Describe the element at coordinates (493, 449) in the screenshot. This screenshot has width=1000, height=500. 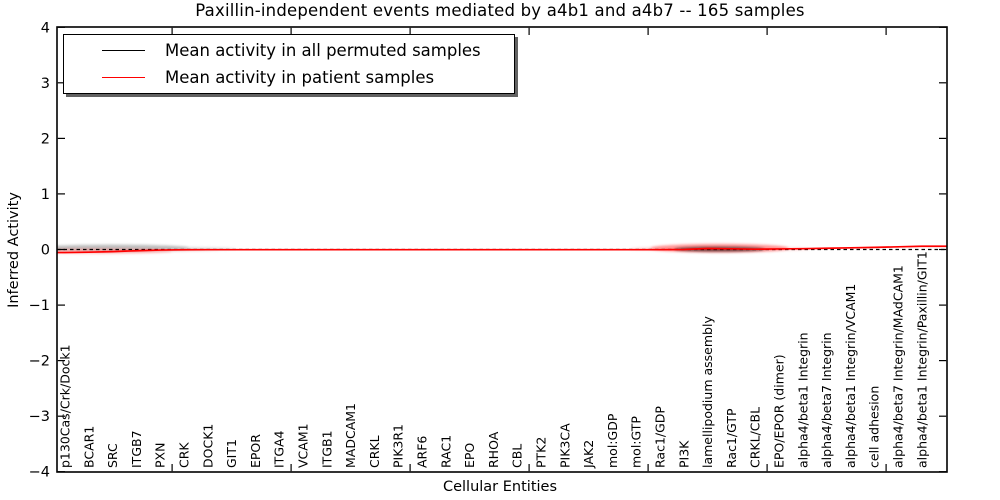
I see `x-tick-label: RHOA` at that location.